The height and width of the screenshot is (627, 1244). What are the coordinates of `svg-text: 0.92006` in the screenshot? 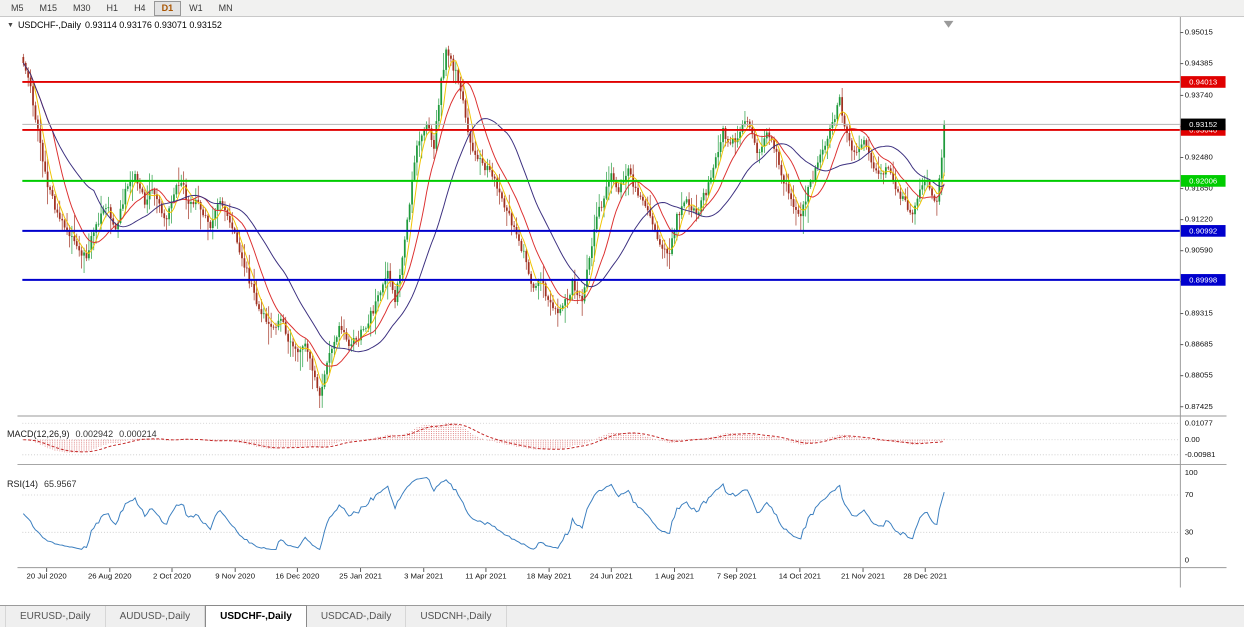 It's located at (1203, 180).